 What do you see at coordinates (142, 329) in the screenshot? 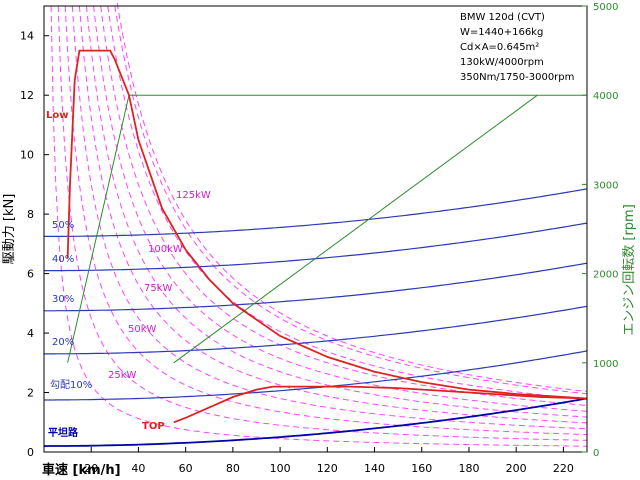
I see `power-label-50kw: 50kW` at bounding box center [142, 329].